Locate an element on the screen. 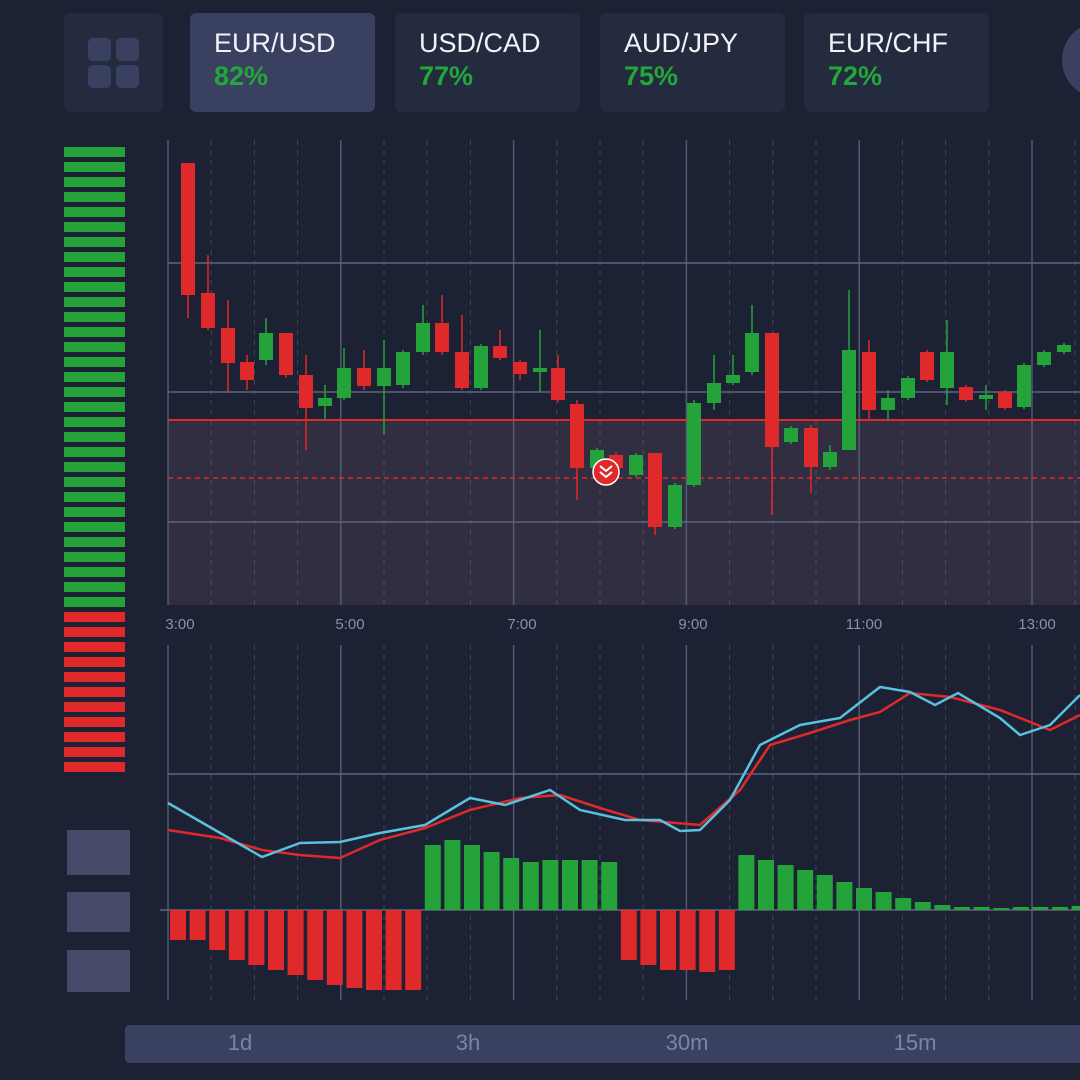 The width and height of the screenshot is (1080, 1080). time-label: 3:00 is located at coordinates (180, 624).